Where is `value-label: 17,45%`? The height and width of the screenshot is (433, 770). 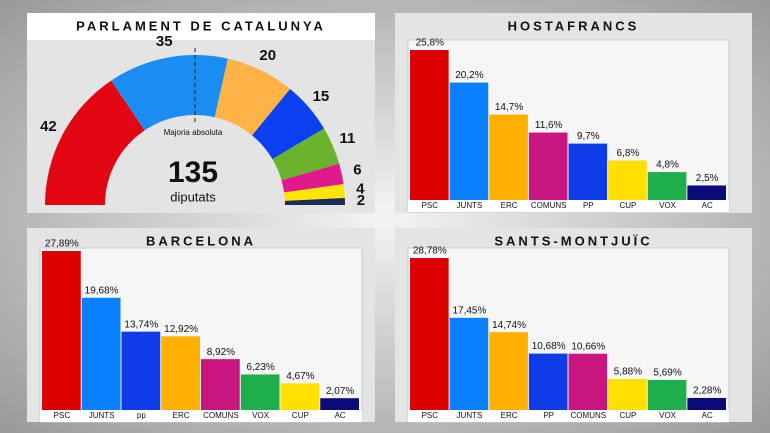 value-label: 17,45% is located at coordinates (469, 310).